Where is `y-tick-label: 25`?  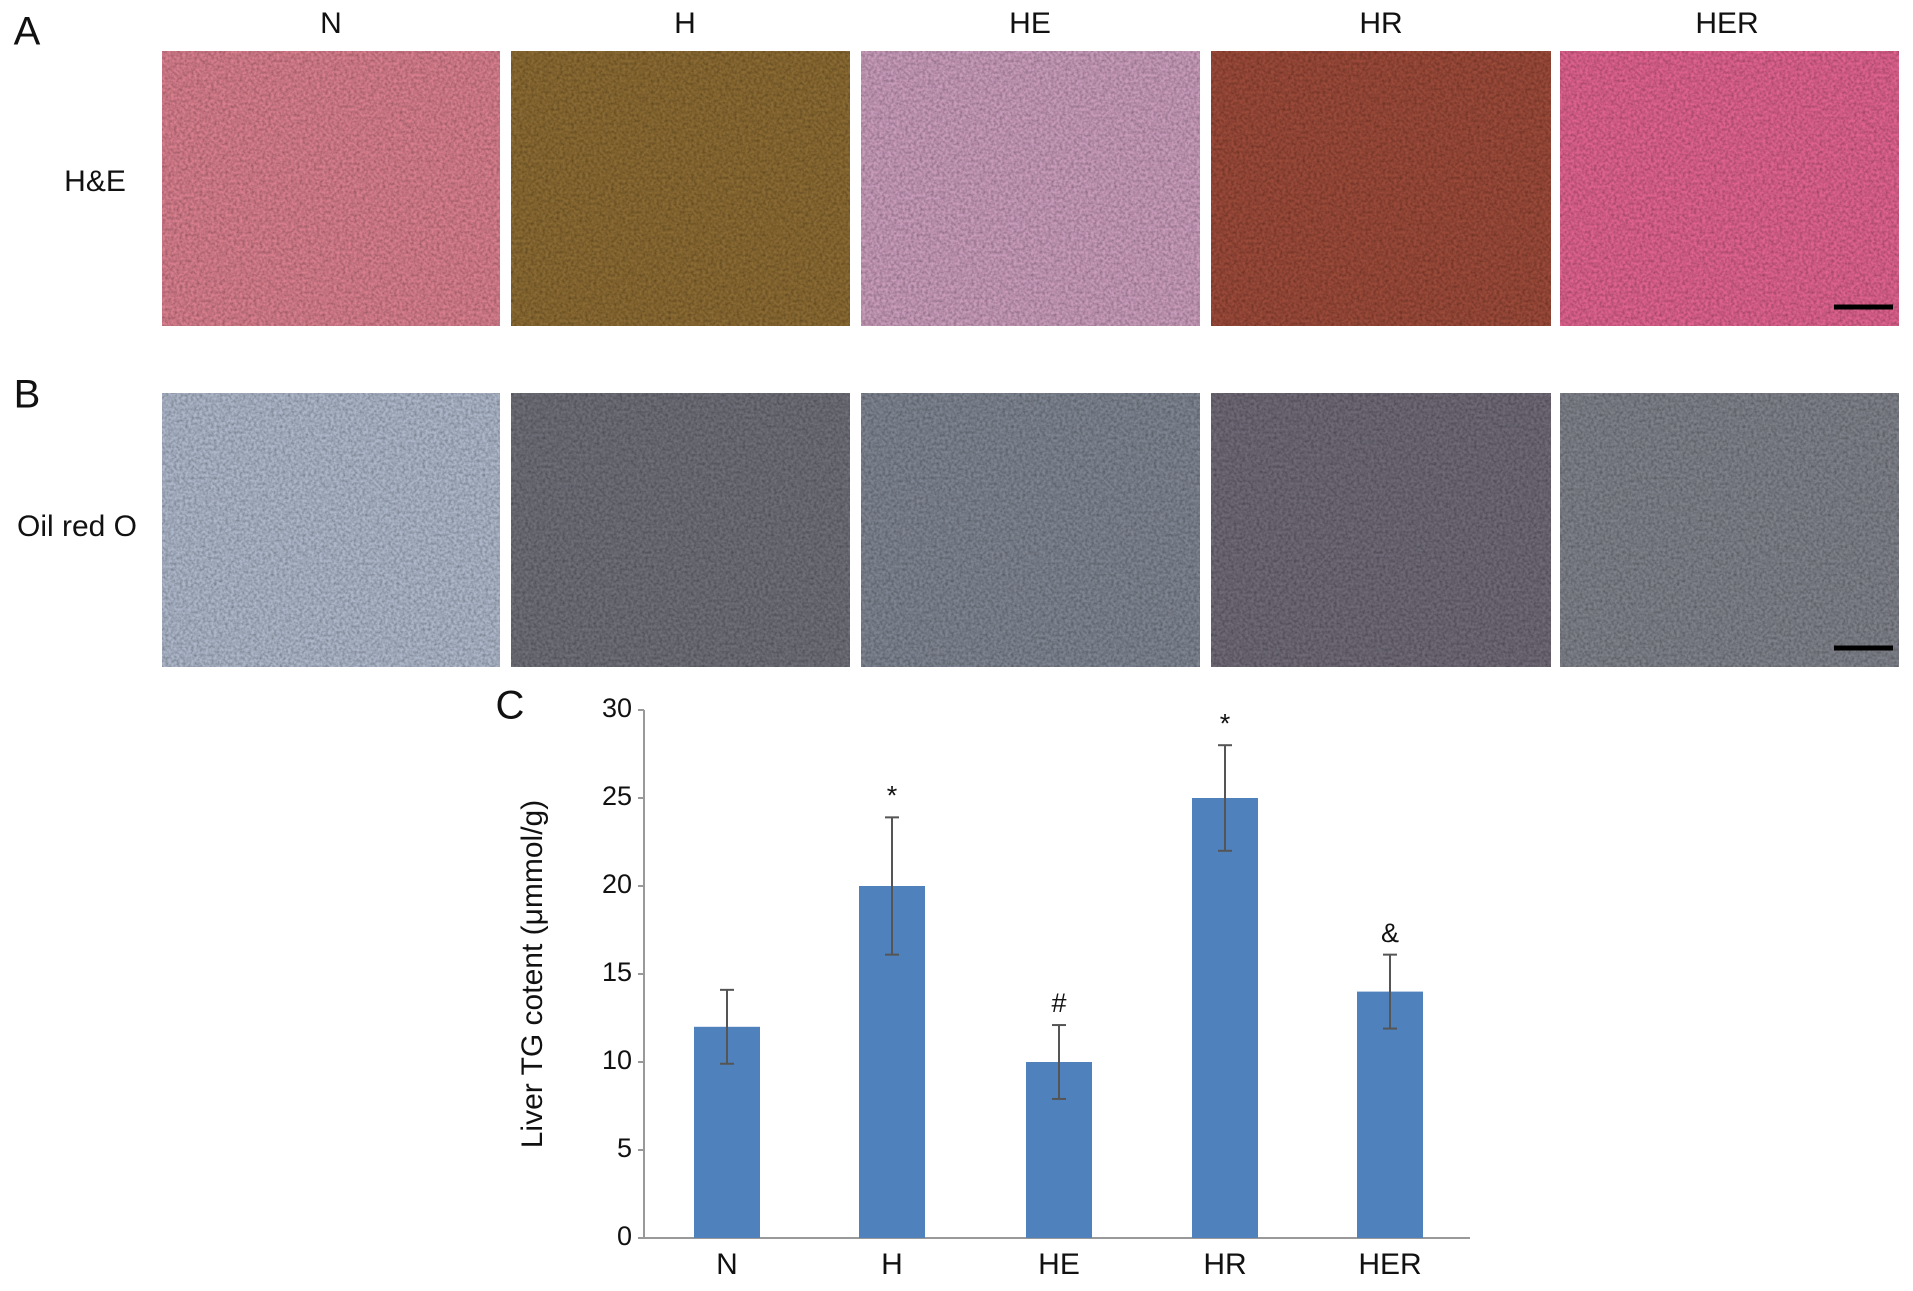
y-tick-label: 25 is located at coordinates (617, 796).